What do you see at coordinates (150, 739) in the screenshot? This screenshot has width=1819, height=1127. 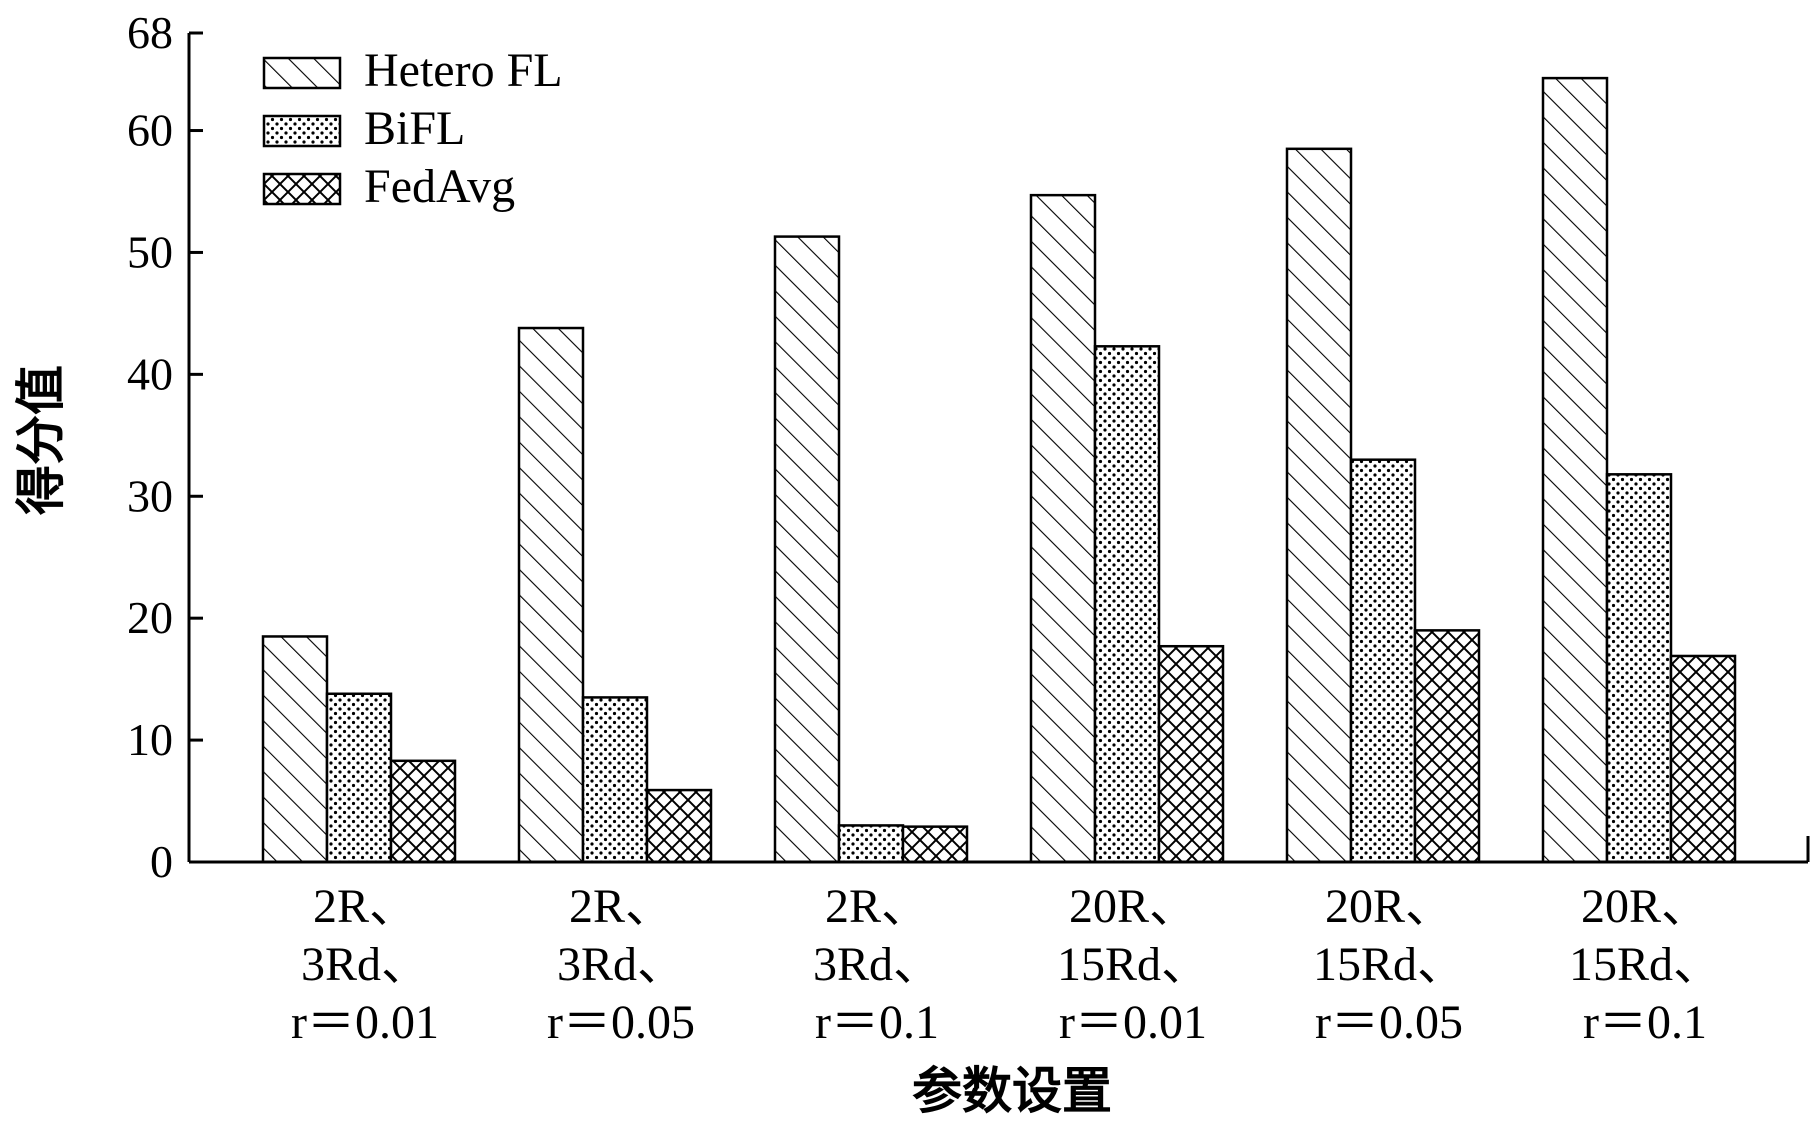 I see `y-tick-label: 10` at bounding box center [150, 739].